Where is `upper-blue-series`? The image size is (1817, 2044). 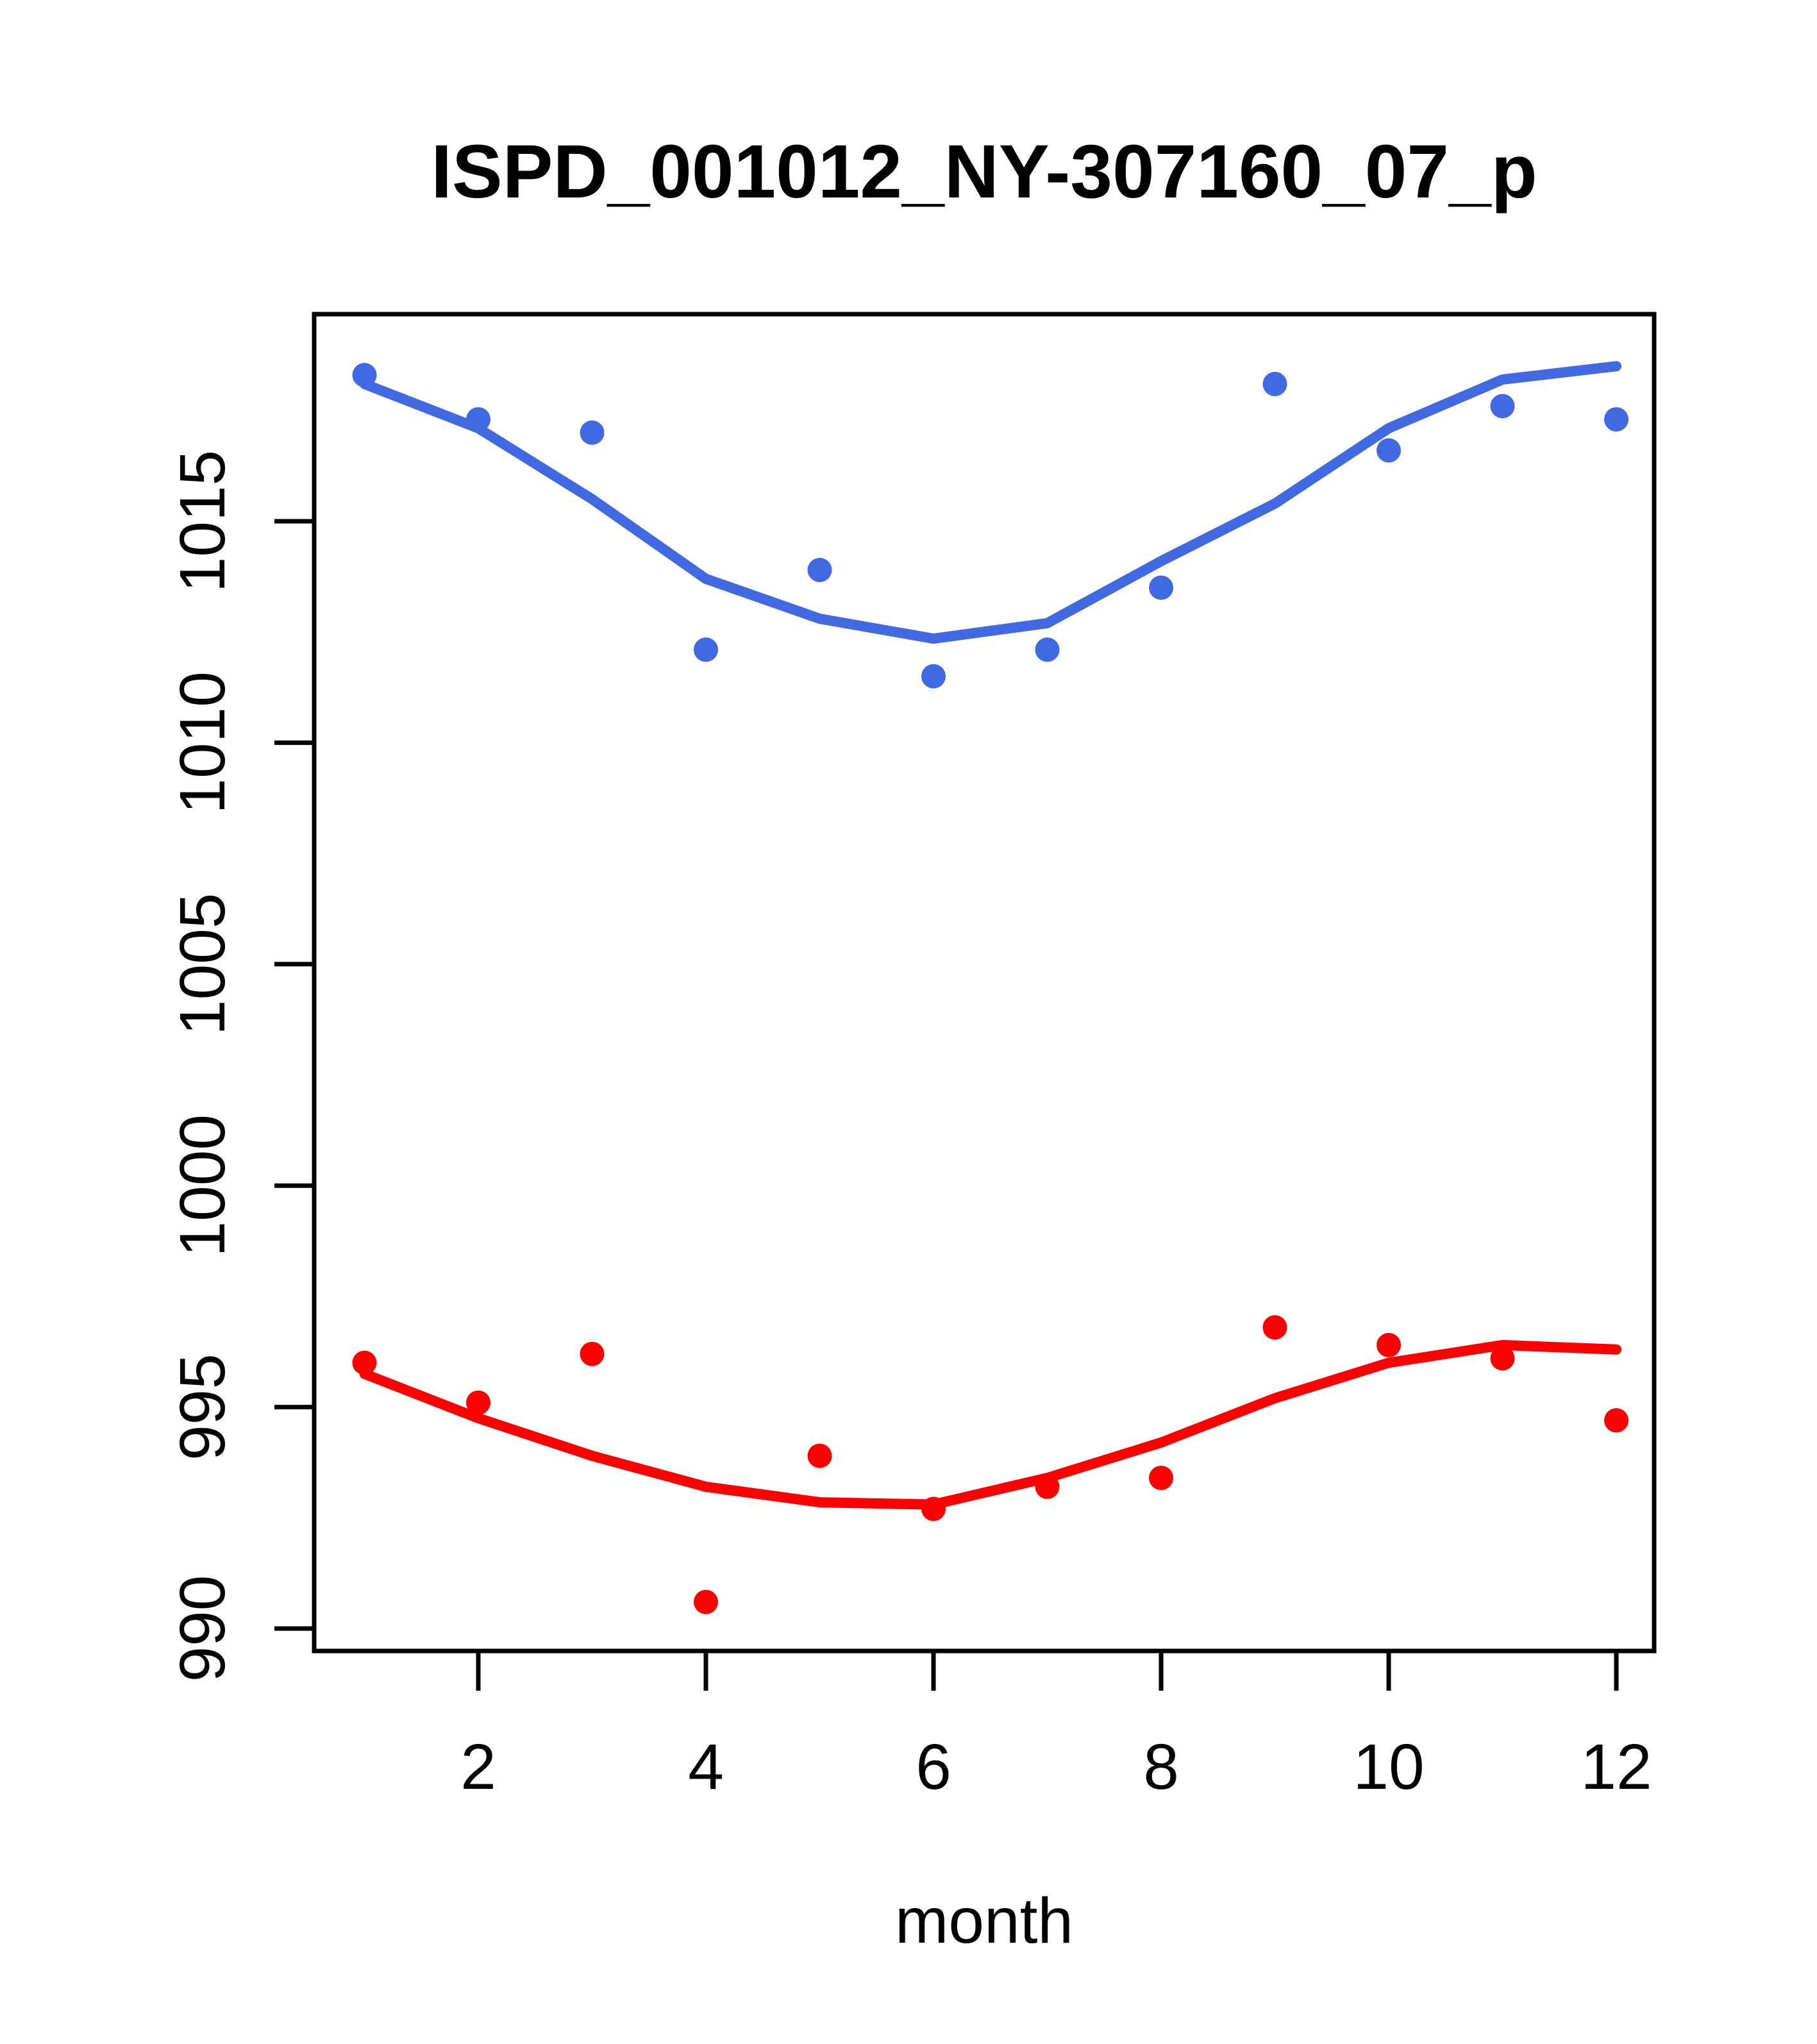 upper-blue-series is located at coordinates (991, 525).